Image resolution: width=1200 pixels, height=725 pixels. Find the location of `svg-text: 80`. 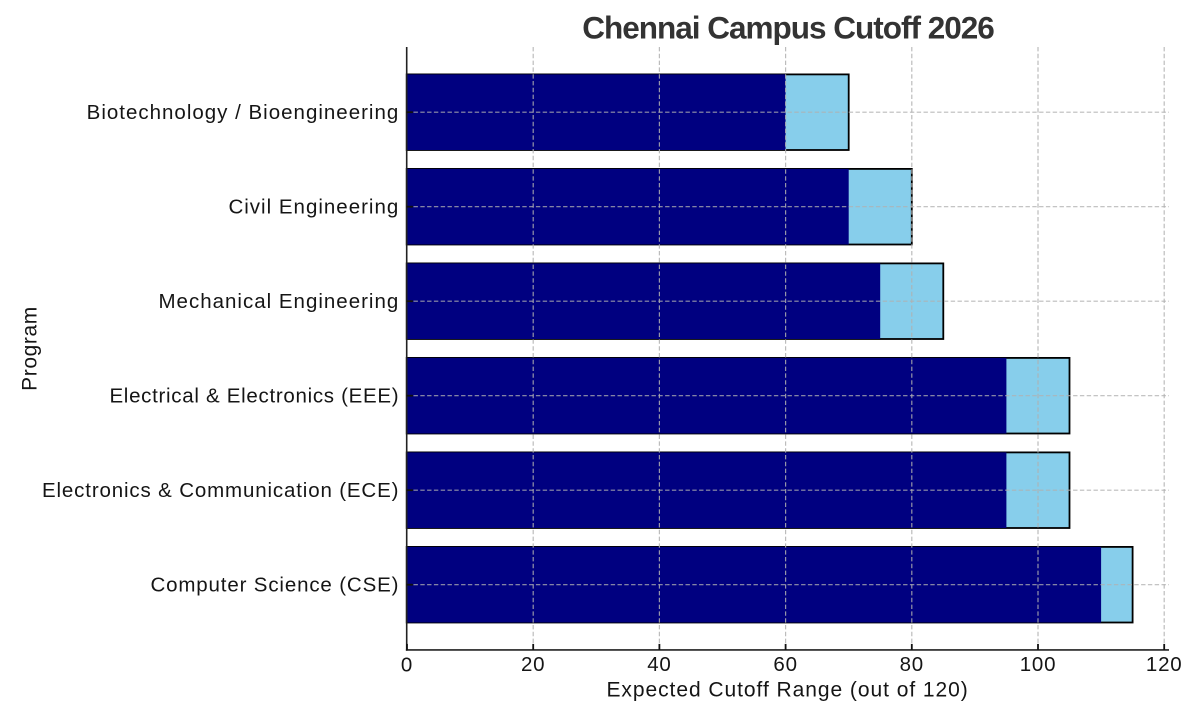

svg-text: 80 is located at coordinates (912, 664).